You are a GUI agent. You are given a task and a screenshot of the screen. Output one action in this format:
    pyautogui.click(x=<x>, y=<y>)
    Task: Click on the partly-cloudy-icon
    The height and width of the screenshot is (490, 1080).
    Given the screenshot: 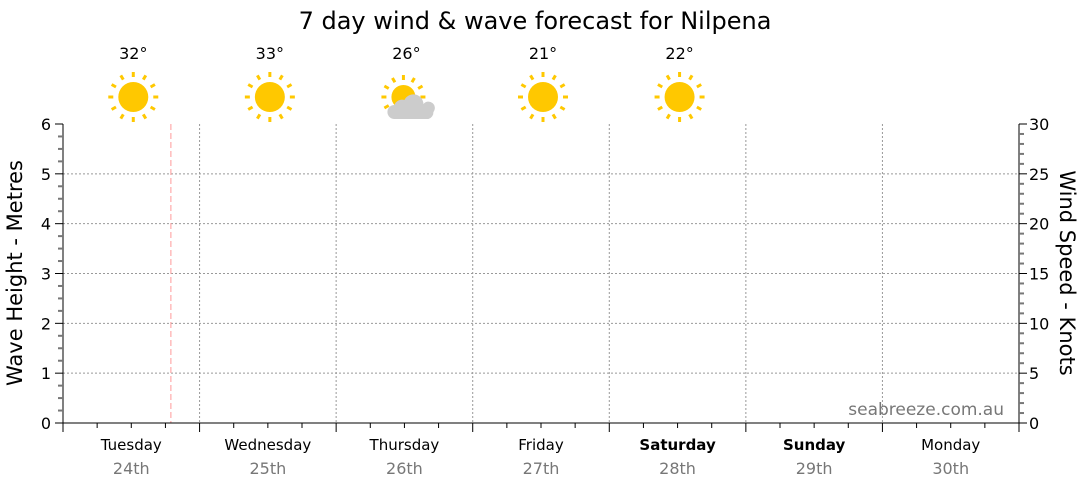 What is the action you would take?
    pyautogui.click(x=408, y=97)
    